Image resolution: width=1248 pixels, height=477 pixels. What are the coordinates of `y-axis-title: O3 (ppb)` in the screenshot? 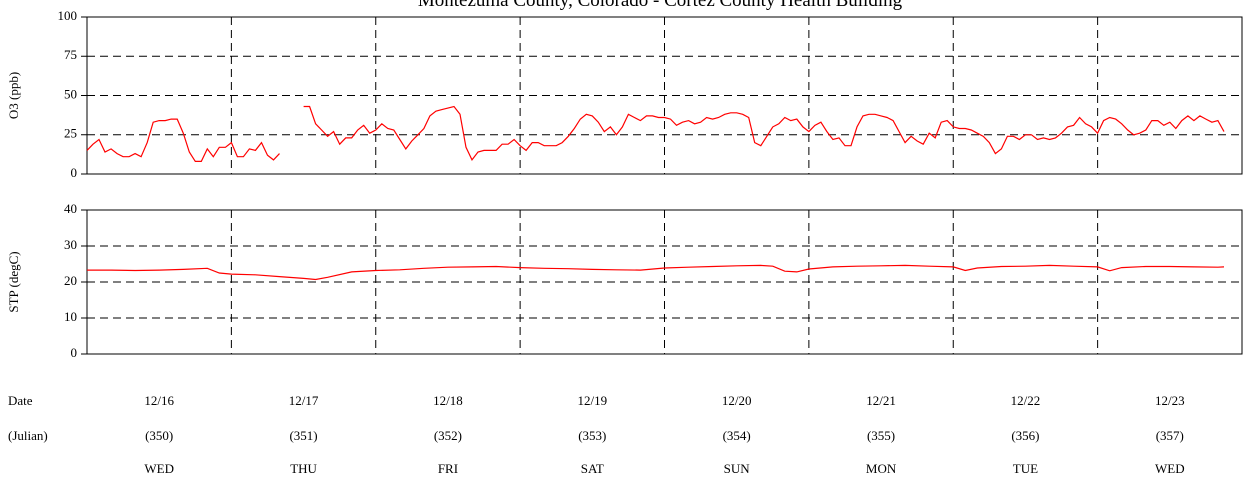 It's located at (13, 95).